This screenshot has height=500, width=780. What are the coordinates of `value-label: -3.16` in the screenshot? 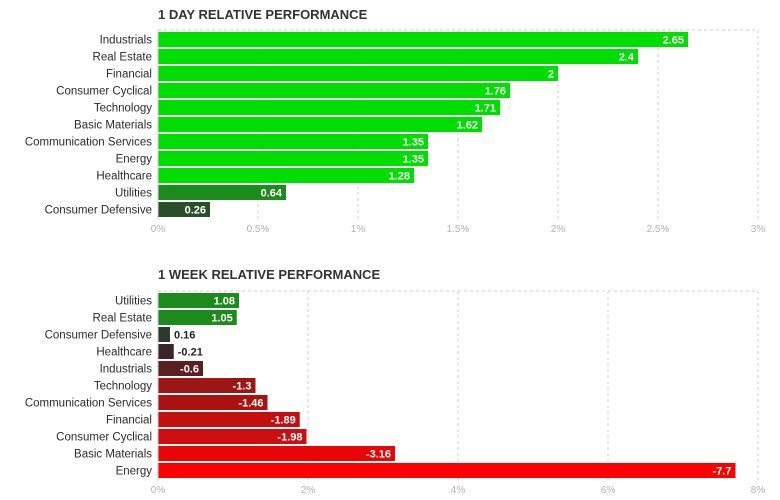 It's located at (378, 455).